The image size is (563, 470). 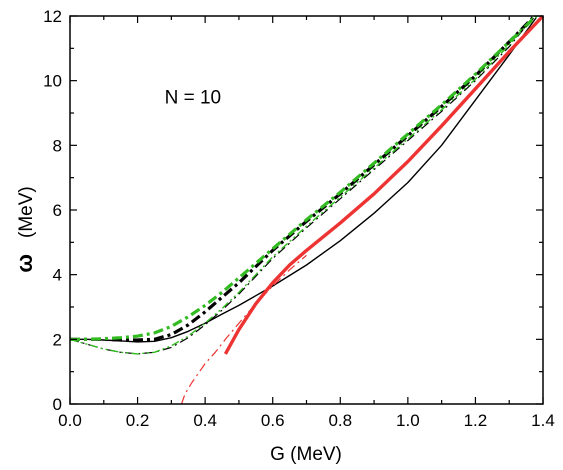 What do you see at coordinates (205, 420) in the screenshot?
I see `x-tick-label: 0.4` at bounding box center [205, 420].